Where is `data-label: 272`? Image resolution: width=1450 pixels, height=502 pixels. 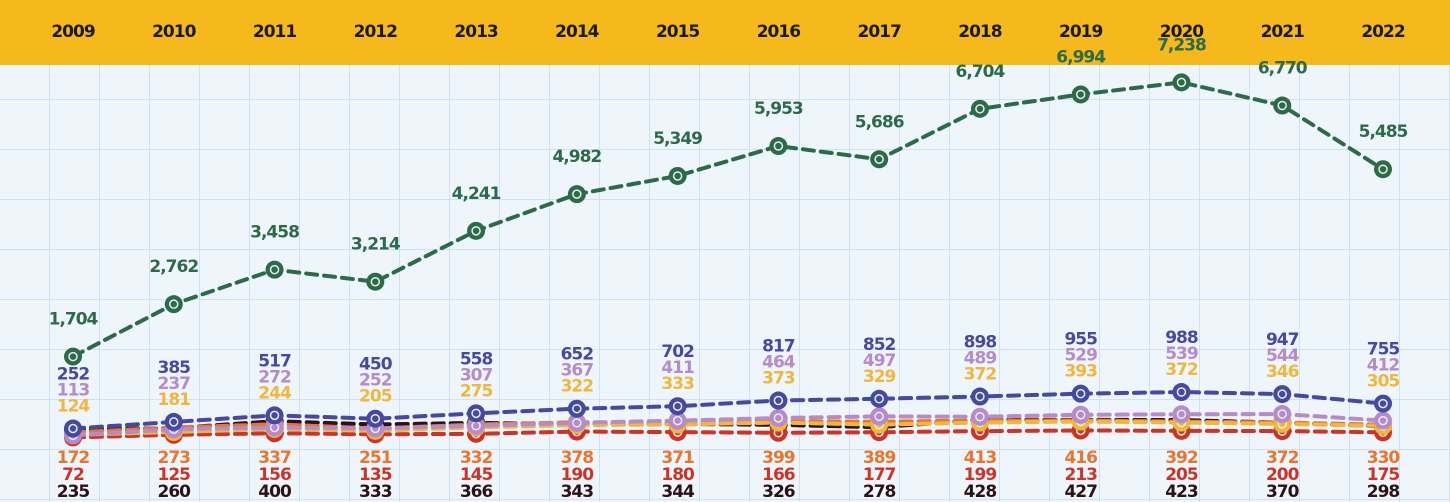 data-label: 272 is located at coordinates (274, 377).